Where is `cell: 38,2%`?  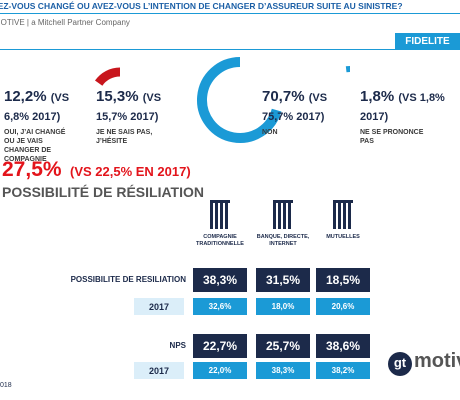 cell: 38,2% is located at coordinates (343, 370).